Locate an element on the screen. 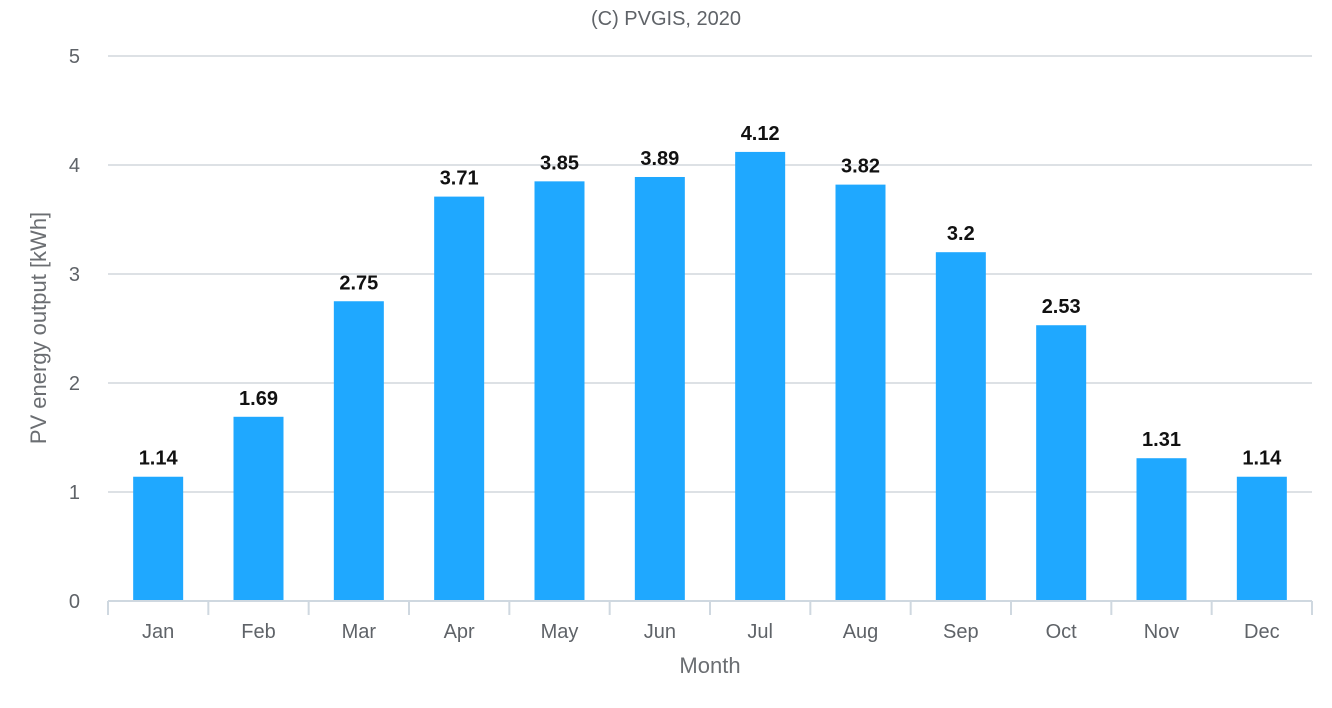 The width and height of the screenshot is (1332, 708). y-tick-label: 3 is located at coordinates (74, 275).